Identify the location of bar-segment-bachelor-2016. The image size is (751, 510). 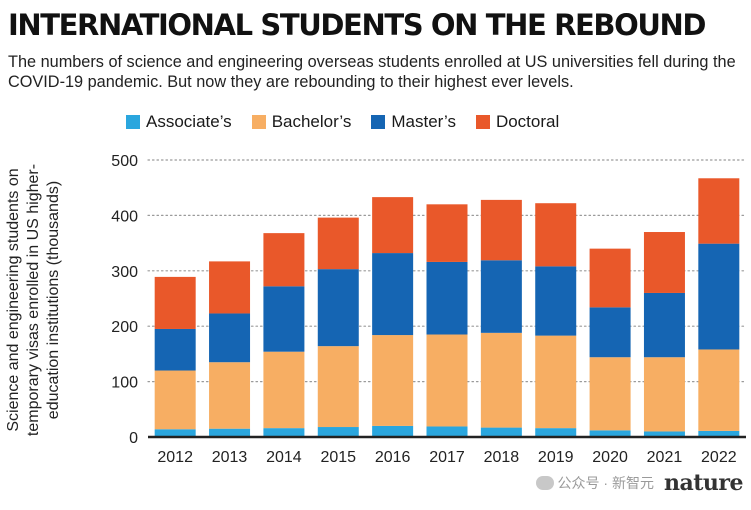
(393, 380).